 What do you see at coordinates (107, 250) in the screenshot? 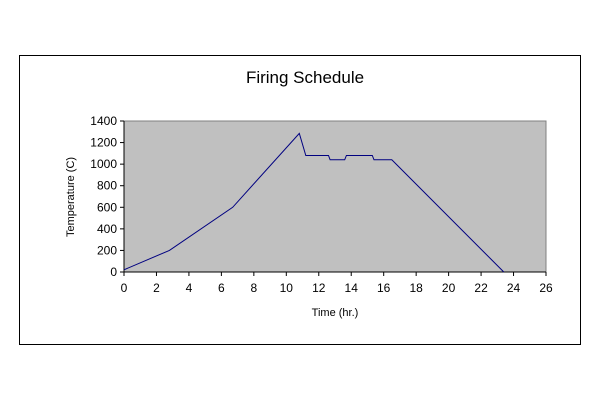
I see `y-tick-label: 200` at bounding box center [107, 250].